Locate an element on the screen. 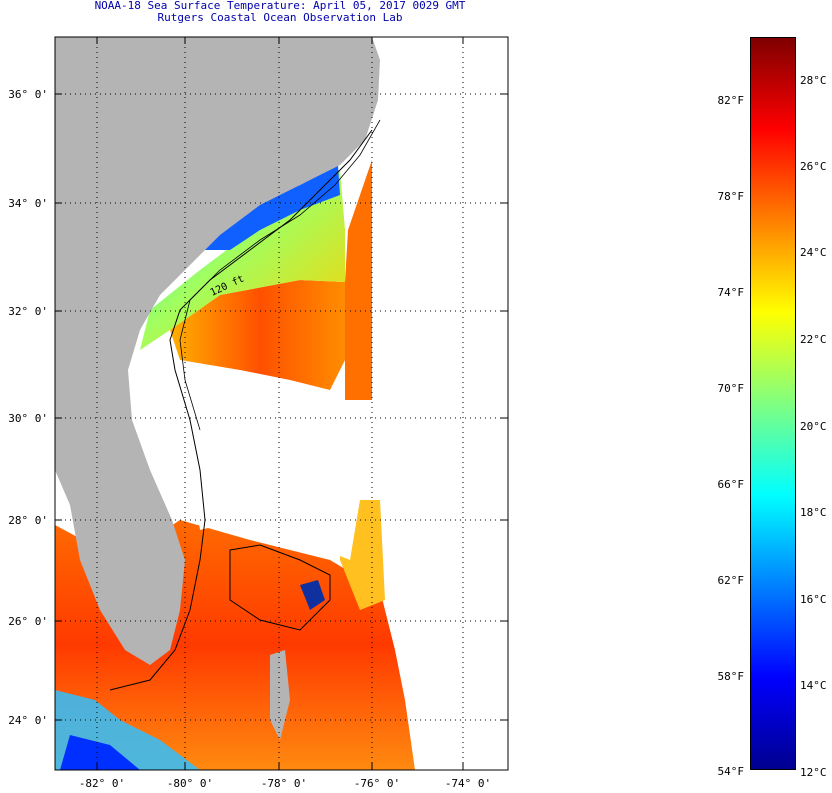  lat-label-36: 36° 0' is located at coordinates (28, 94).